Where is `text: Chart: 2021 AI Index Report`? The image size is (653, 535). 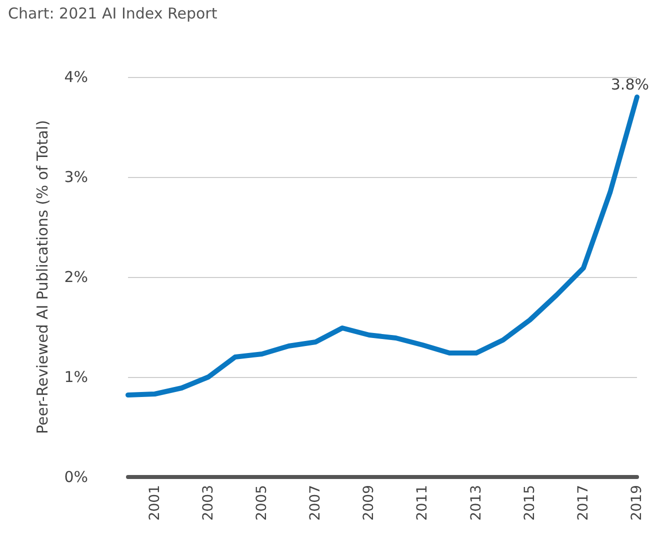 text: Chart: 2021 AI Index Report is located at coordinates (113, 13).